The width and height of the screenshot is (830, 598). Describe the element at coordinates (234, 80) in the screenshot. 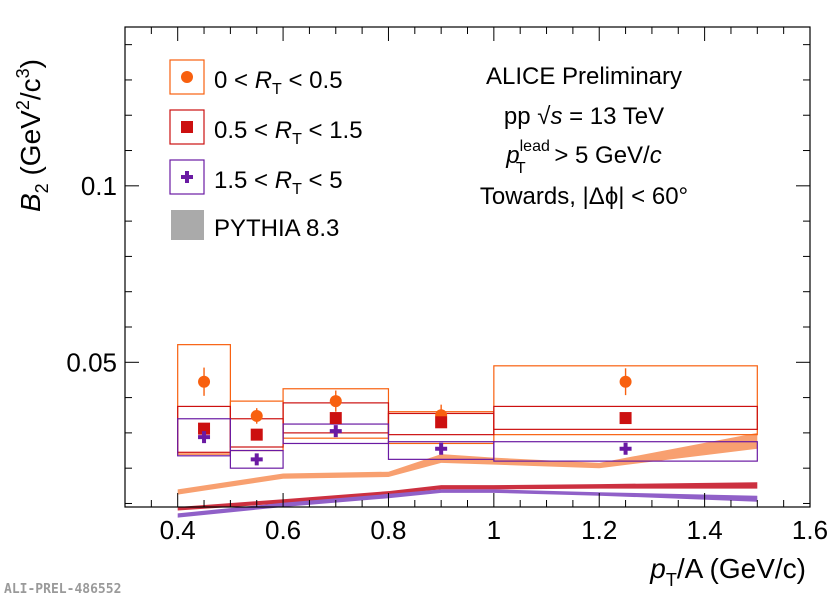

I see `legend-0-pre: 0 <` at that location.